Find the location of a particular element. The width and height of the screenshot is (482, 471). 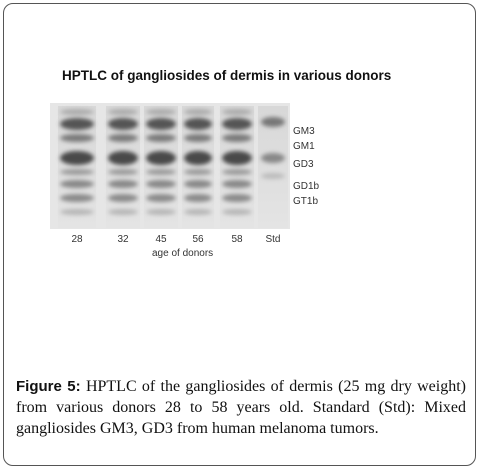

lane-label: 45 is located at coordinates (161, 239).